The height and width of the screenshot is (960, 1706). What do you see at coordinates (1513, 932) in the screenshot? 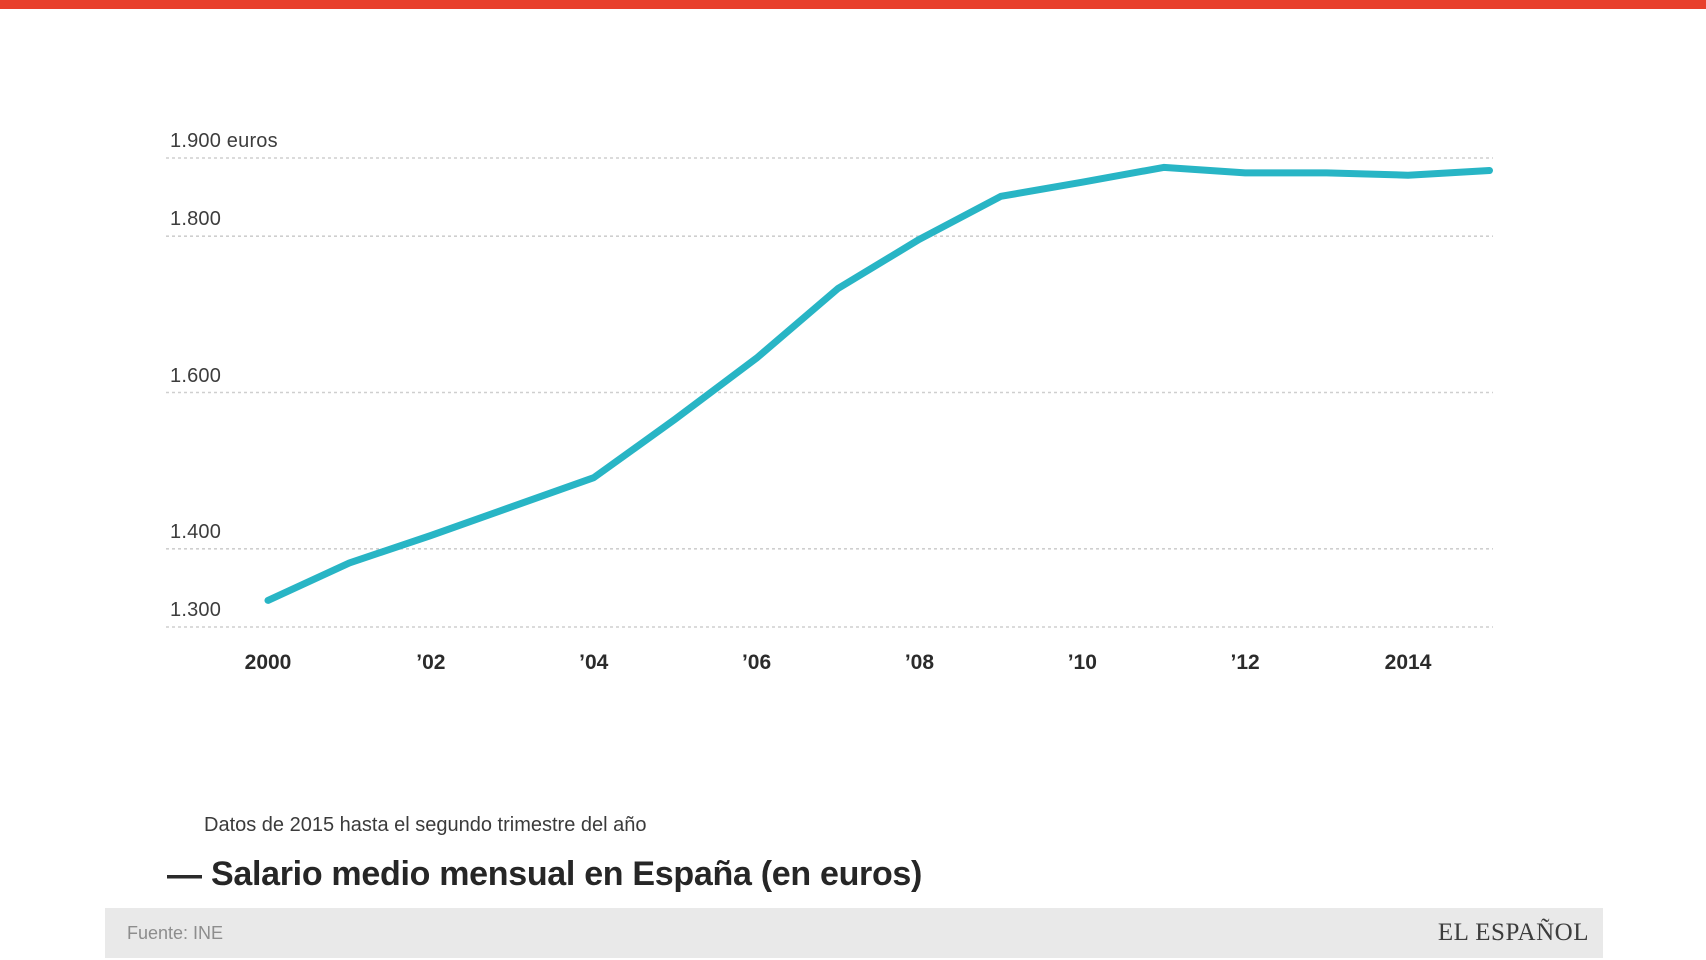
I see `brand-logo: EL ESPAÑOL` at bounding box center [1513, 932].